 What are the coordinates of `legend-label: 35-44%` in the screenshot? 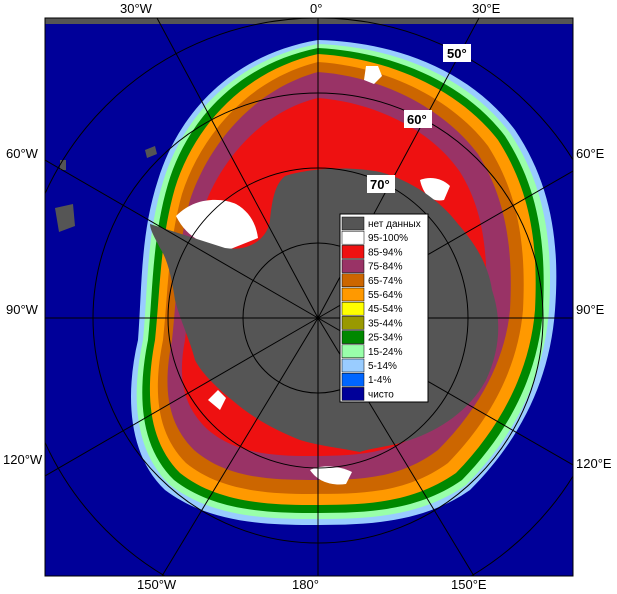 It's located at (385, 323).